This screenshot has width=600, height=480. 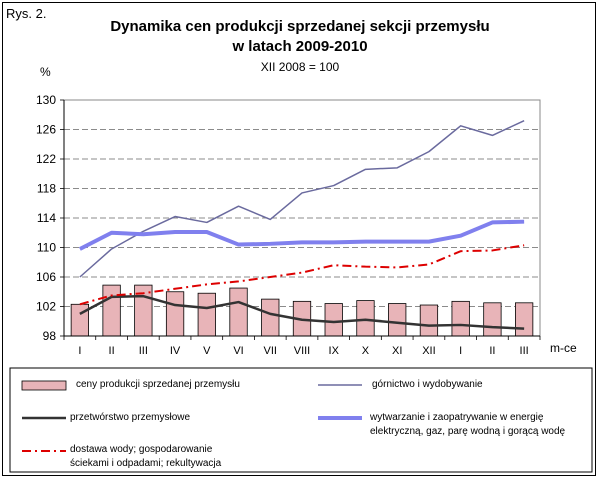 I want to click on y-tick-label: 122, so click(x=46, y=159).